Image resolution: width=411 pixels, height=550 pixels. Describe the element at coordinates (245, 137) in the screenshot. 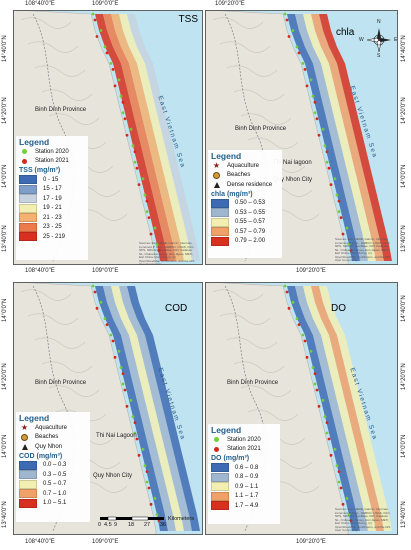

I see `province-boundary` at that location.